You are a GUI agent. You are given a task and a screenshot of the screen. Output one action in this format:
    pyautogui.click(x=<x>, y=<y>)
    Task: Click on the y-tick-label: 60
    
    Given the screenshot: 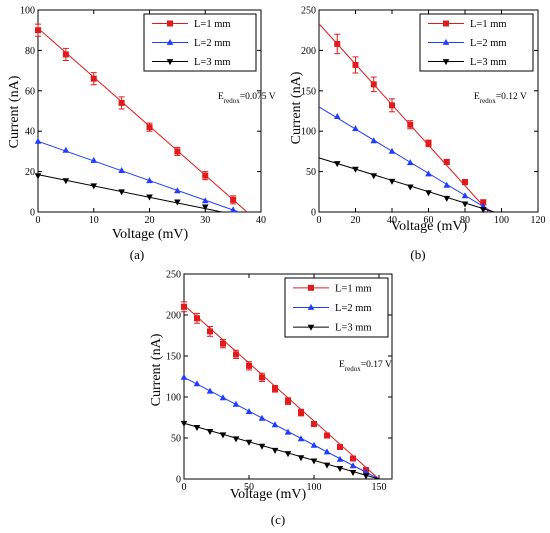 What is the action you would take?
    pyautogui.click(x=30, y=91)
    